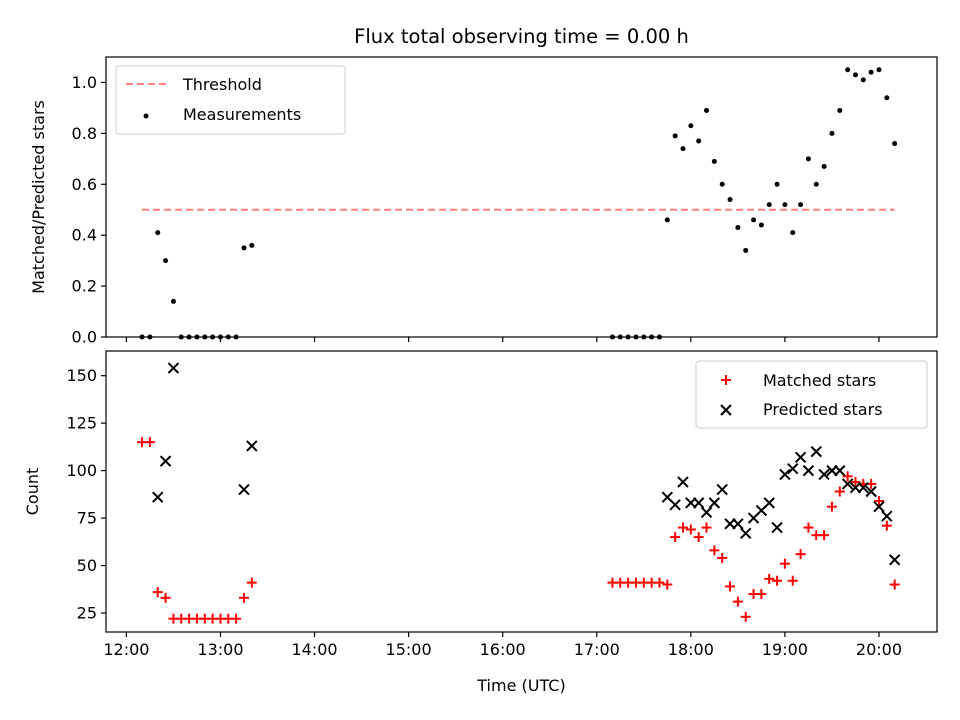 This screenshot has height=720, width=960. What do you see at coordinates (84, 82) in the screenshot?
I see `top-y-tick-label: 1.0` at bounding box center [84, 82].